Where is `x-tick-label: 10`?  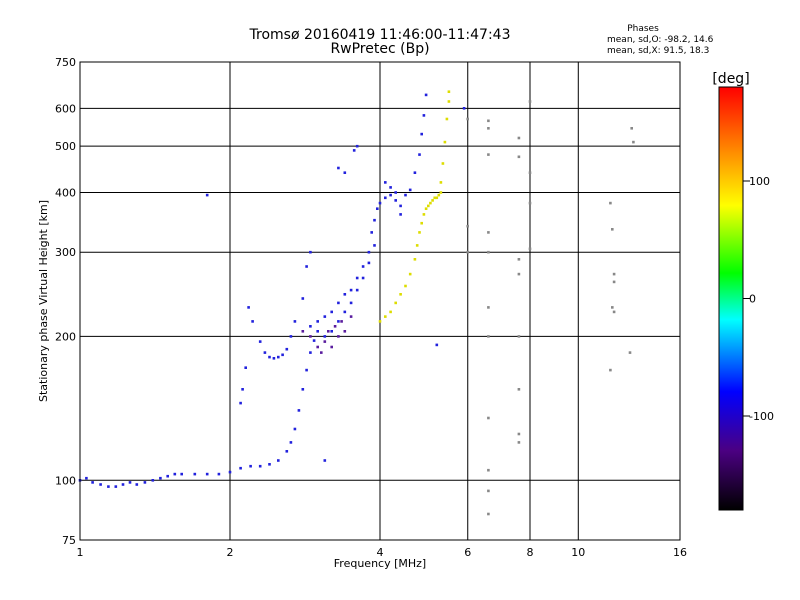 x-tick-label: 10 is located at coordinates (578, 552).